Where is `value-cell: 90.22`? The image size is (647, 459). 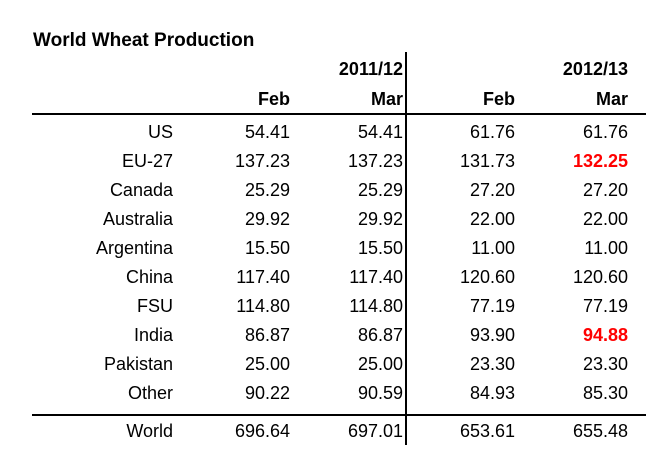 value-cell: 90.22 is located at coordinates (267, 393).